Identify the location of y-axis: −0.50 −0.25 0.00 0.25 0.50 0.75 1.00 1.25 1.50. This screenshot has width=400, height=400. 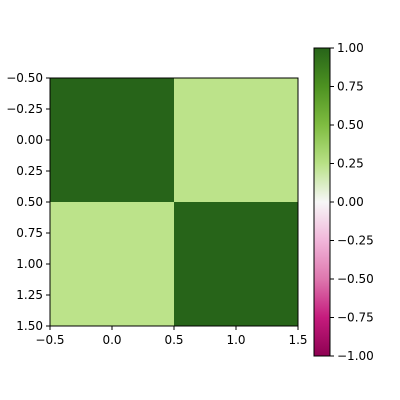
(28, 202).